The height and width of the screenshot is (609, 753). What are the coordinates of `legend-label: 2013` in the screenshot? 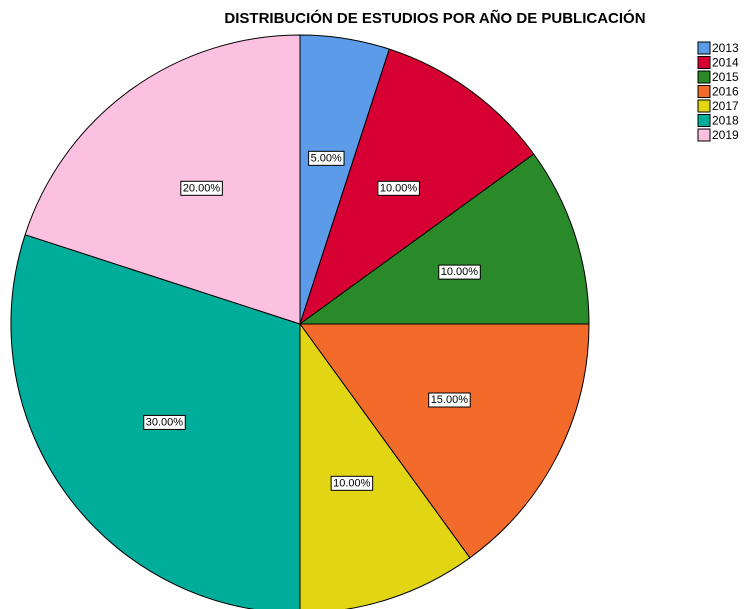 It's located at (725, 48).